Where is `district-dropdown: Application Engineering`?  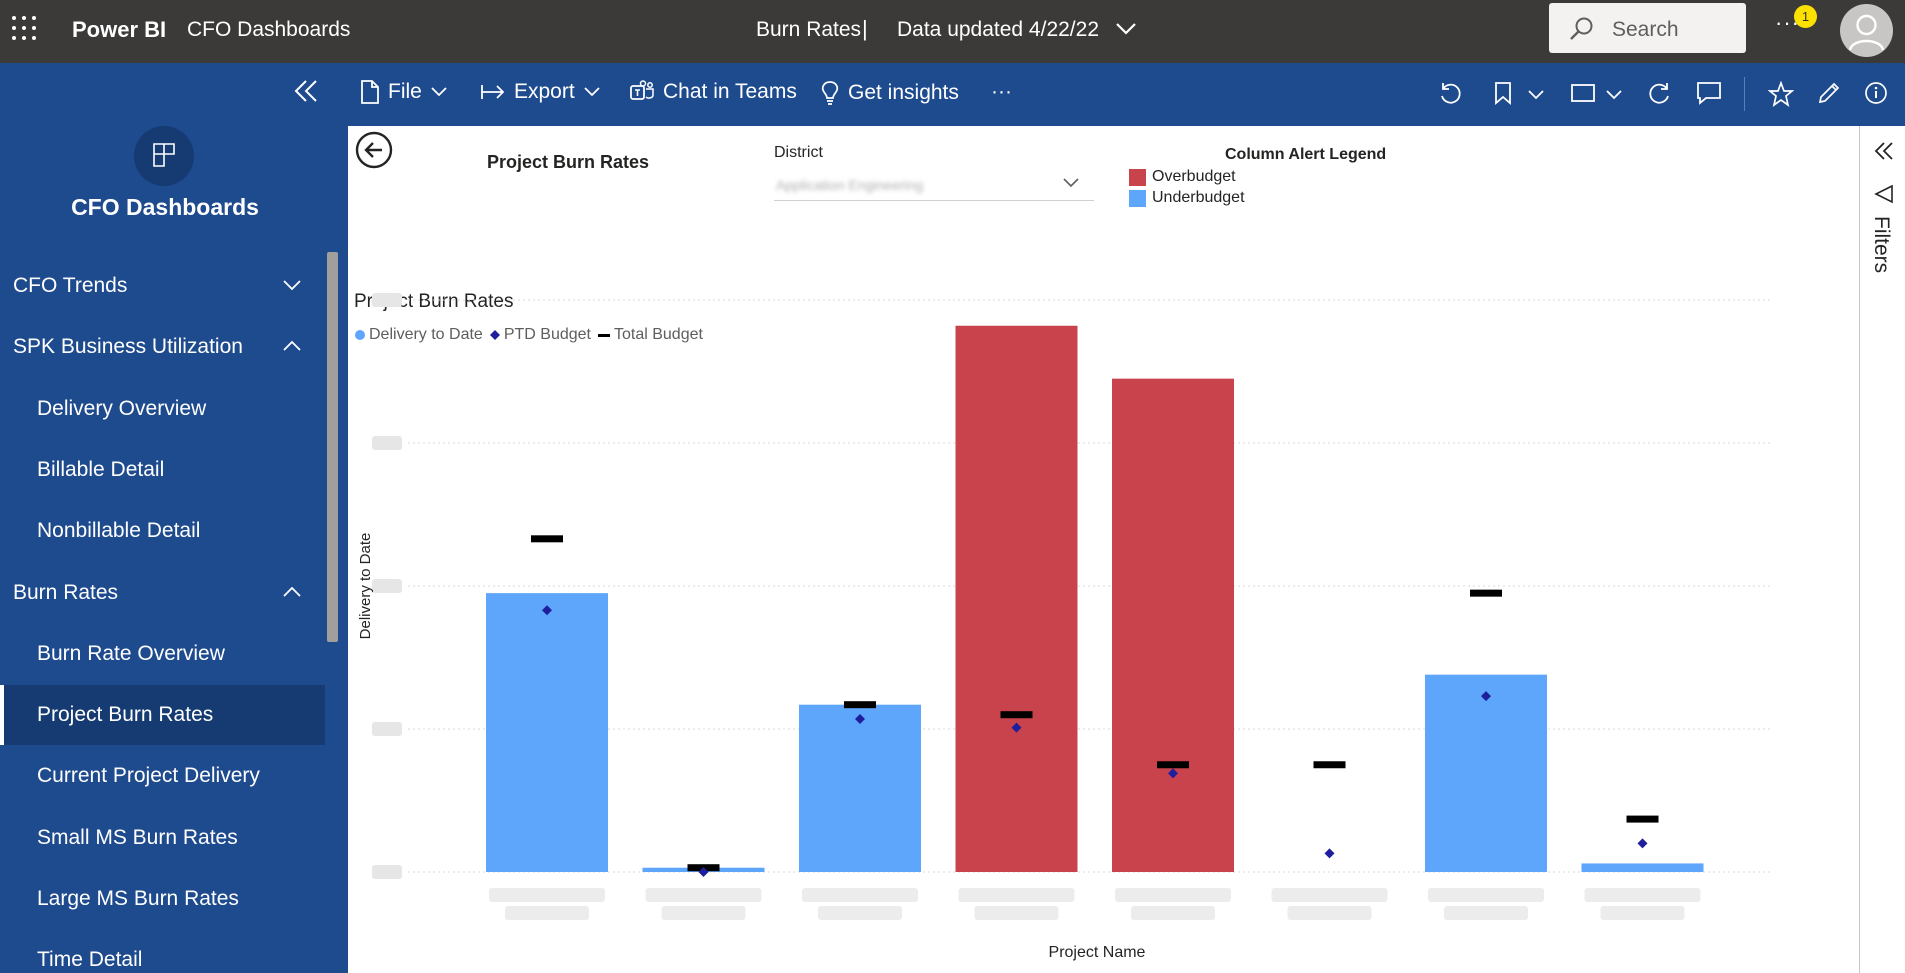 district-dropdown: Application Engineering is located at coordinates (934, 185).